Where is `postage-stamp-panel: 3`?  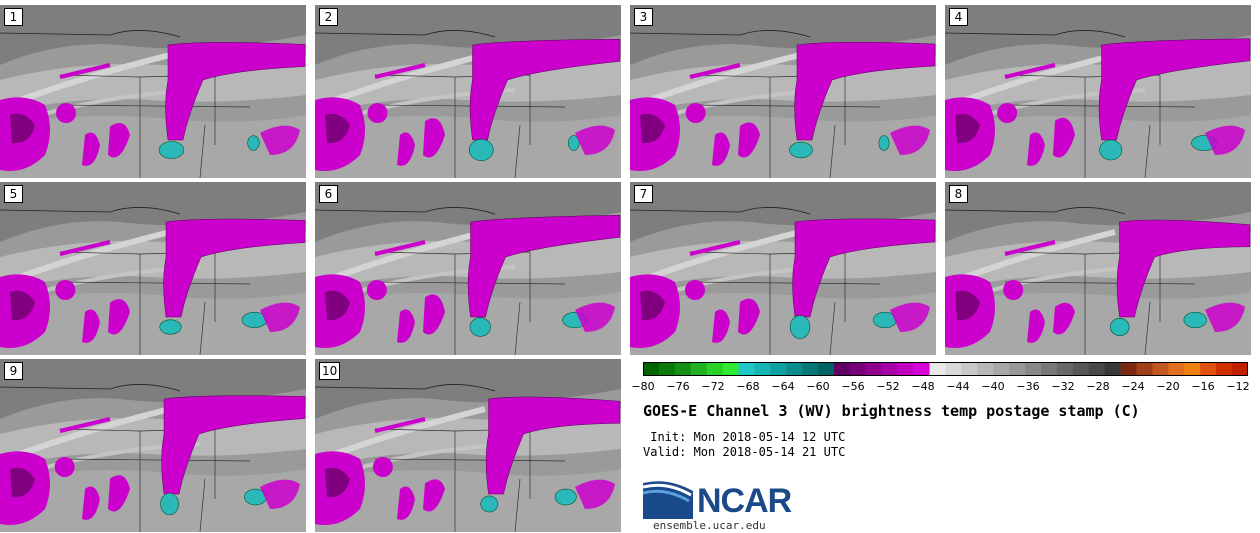
postage-stamp-panel: 3 is located at coordinates (783, 91).